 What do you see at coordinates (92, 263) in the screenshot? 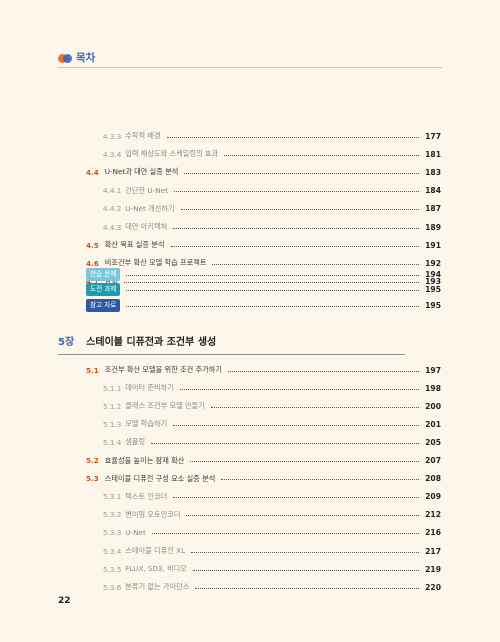
I see `toc-entry-number: 4.6` at bounding box center [92, 263].